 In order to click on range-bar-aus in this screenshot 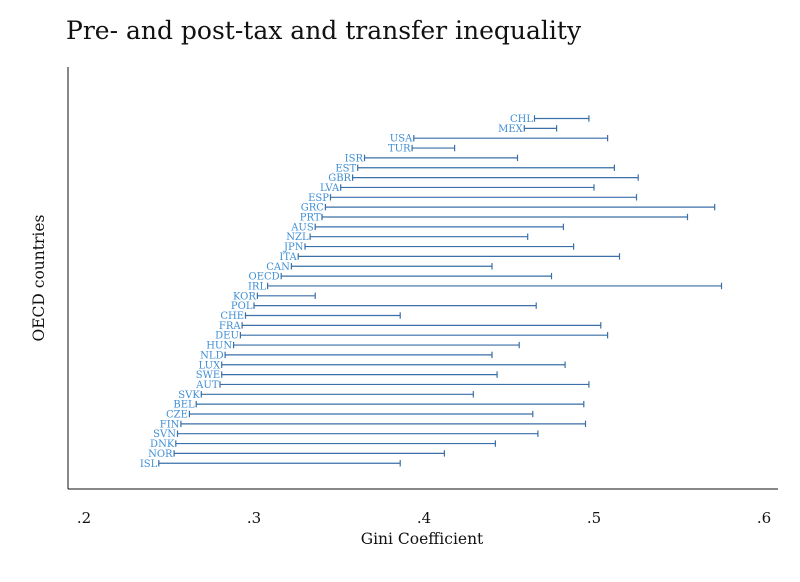, I will do `click(439, 227)`.